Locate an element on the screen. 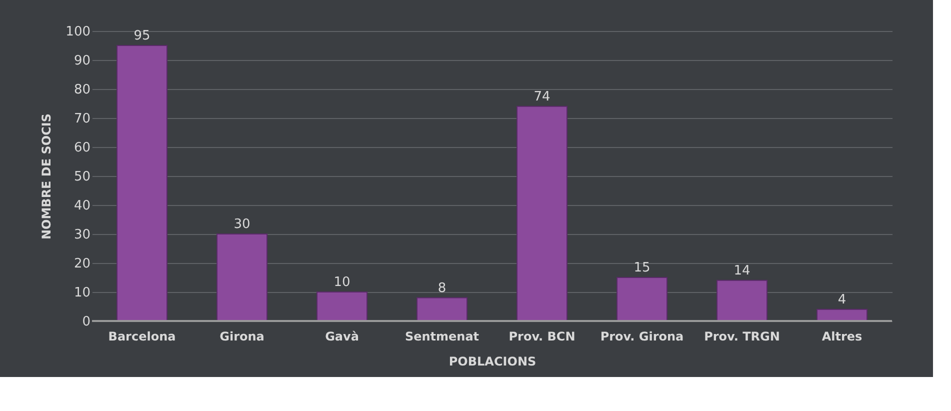 Image resolution: width=951 pixels, height=411 pixels. y-tick-label: 50 is located at coordinates (82, 177).